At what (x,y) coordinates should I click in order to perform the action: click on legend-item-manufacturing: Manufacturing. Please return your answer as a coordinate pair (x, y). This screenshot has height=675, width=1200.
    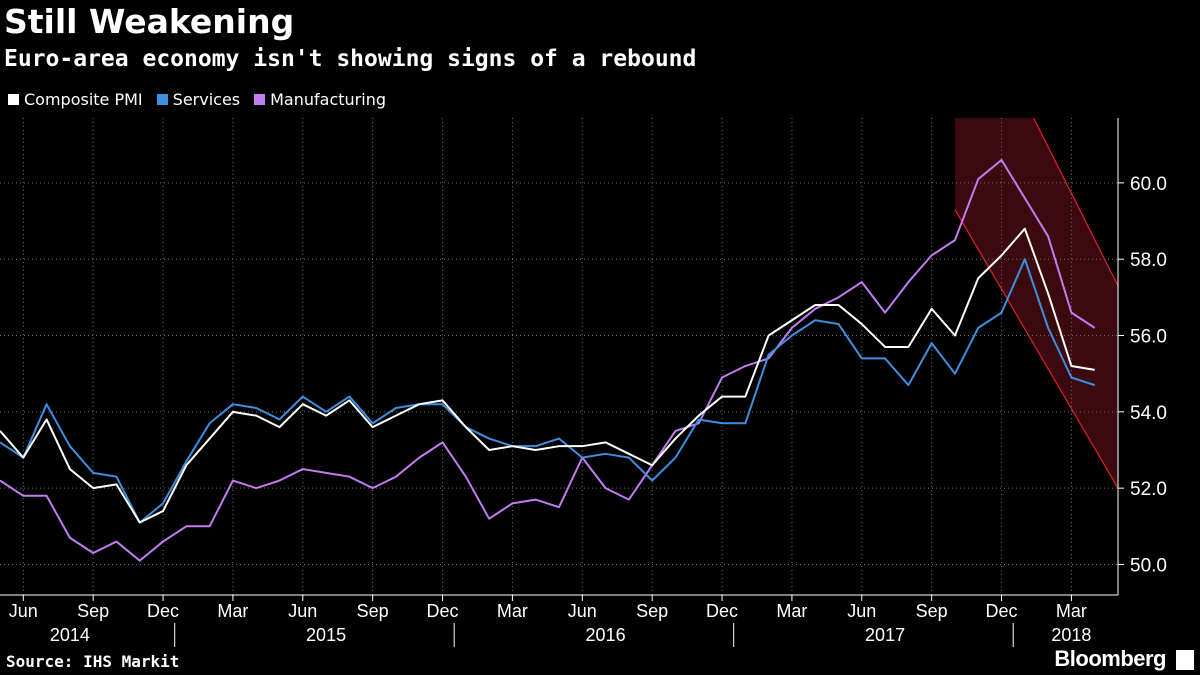
    Looking at the image, I should click on (320, 99).